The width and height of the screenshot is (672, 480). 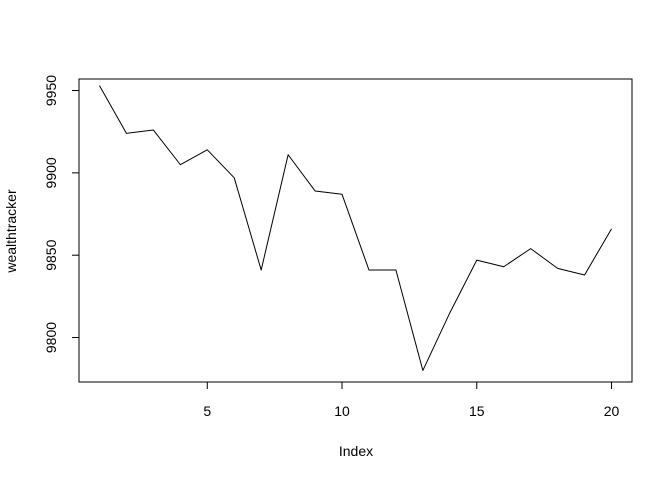 I want to click on x-tick-label: 15, so click(x=477, y=411).